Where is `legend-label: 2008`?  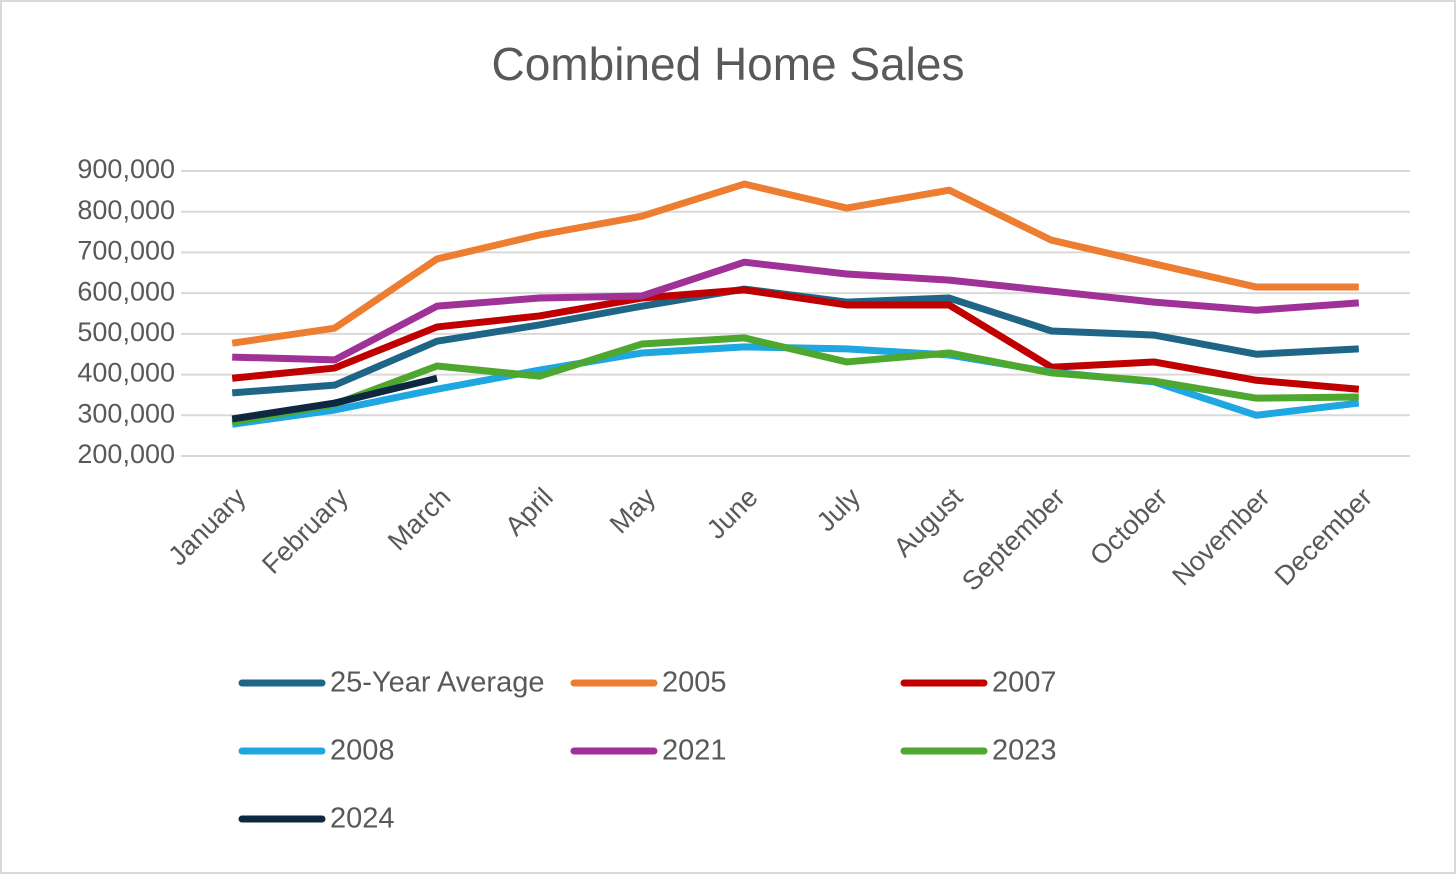
legend-label: 2008 is located at coordinates (362, 751).